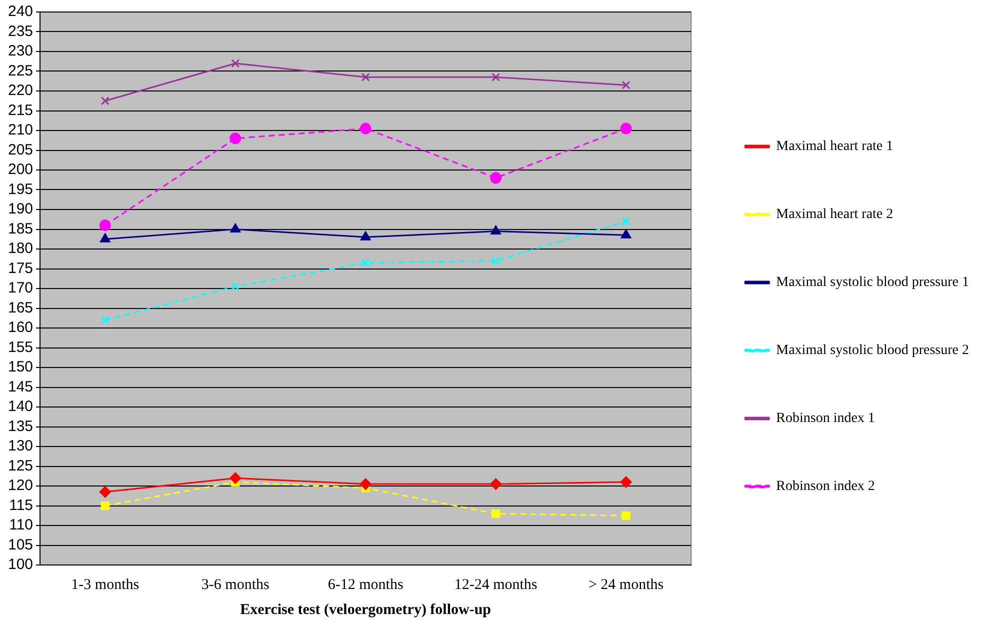 This screenshot has width=984, height=628. I want to click on y-tick-label: 170, so click(21, 288).